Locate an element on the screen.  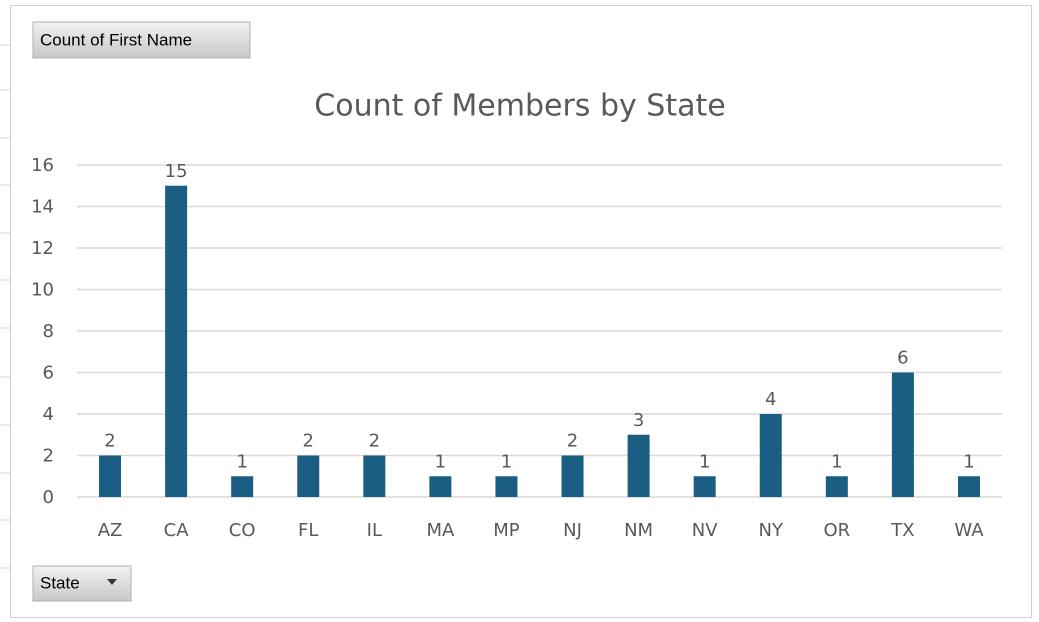
y-tick-label: 4 is located at coordinates (48, 414).